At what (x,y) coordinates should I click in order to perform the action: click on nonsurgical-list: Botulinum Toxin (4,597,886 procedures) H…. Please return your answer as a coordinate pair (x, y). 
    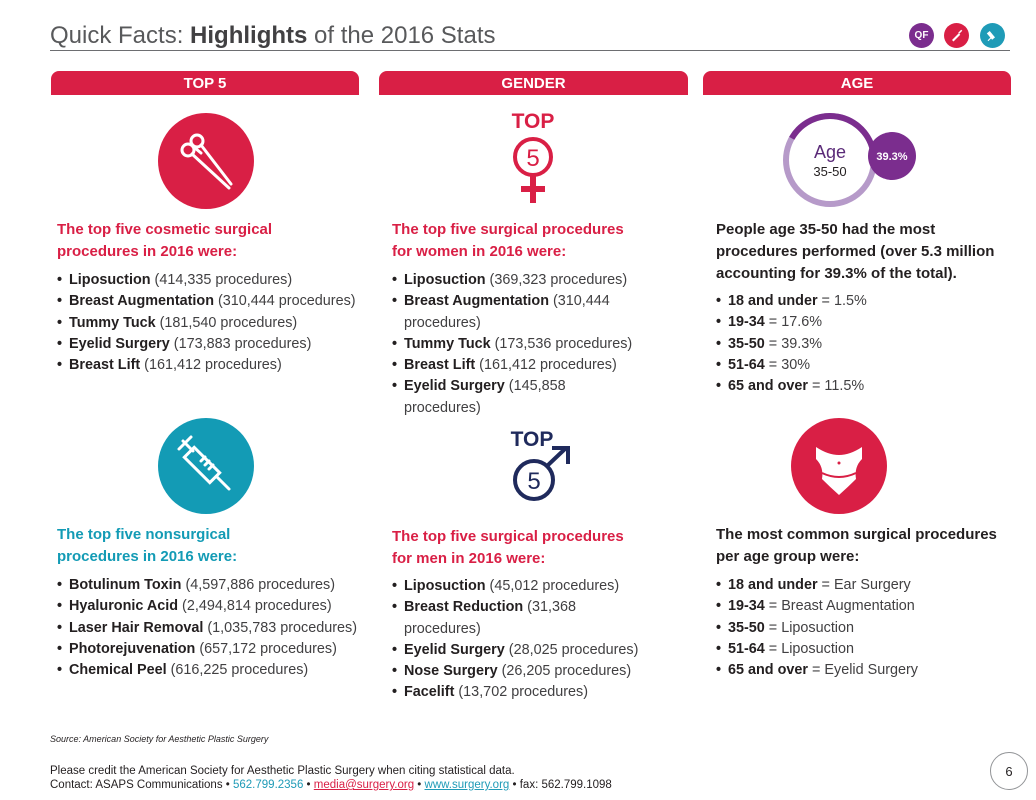
    Looking at the image, I should click on (212, 628).